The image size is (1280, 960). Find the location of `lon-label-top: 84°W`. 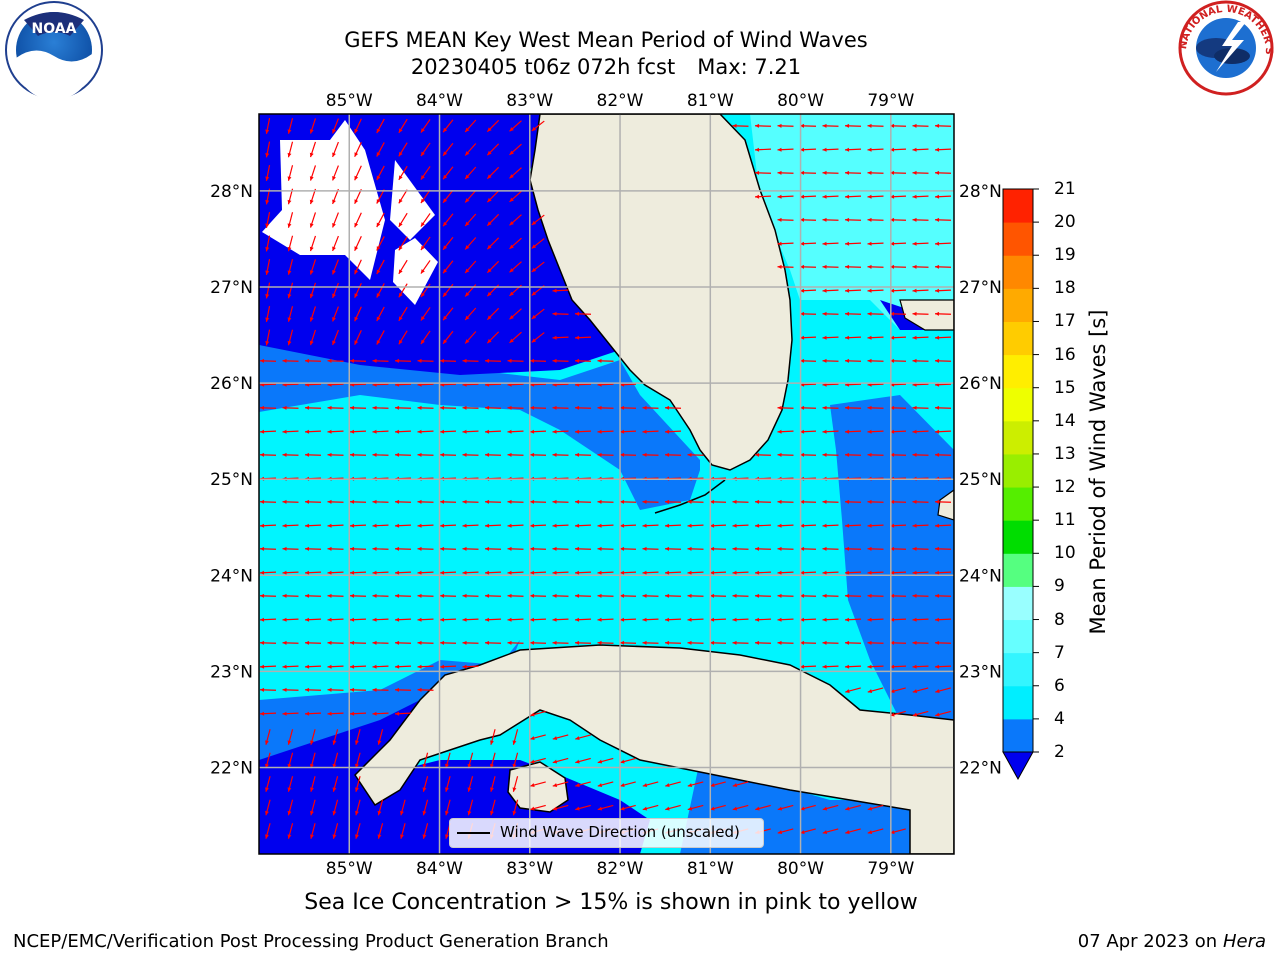

lon-label-top: 84°W is located at coordinates (439, 101).